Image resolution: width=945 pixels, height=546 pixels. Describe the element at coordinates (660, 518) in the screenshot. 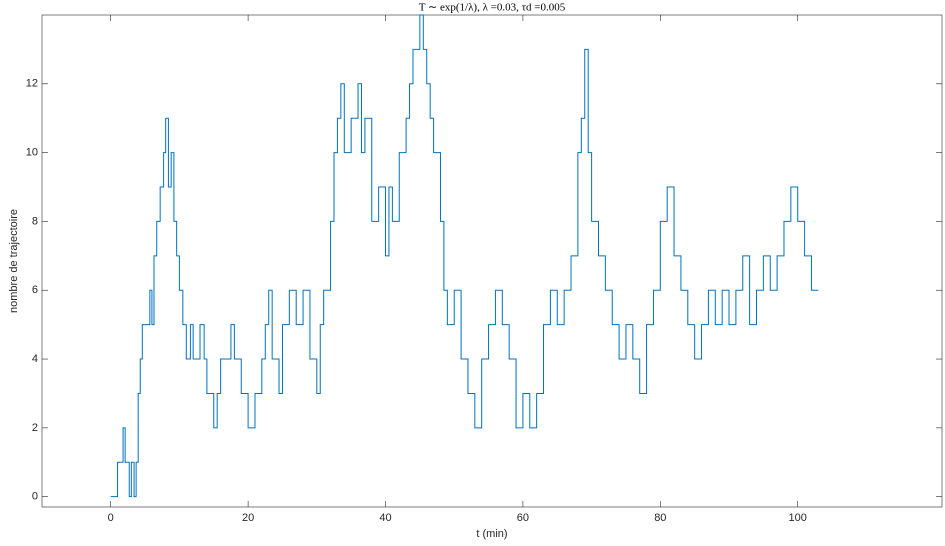

I see `x-tick-label: 80` at that location.